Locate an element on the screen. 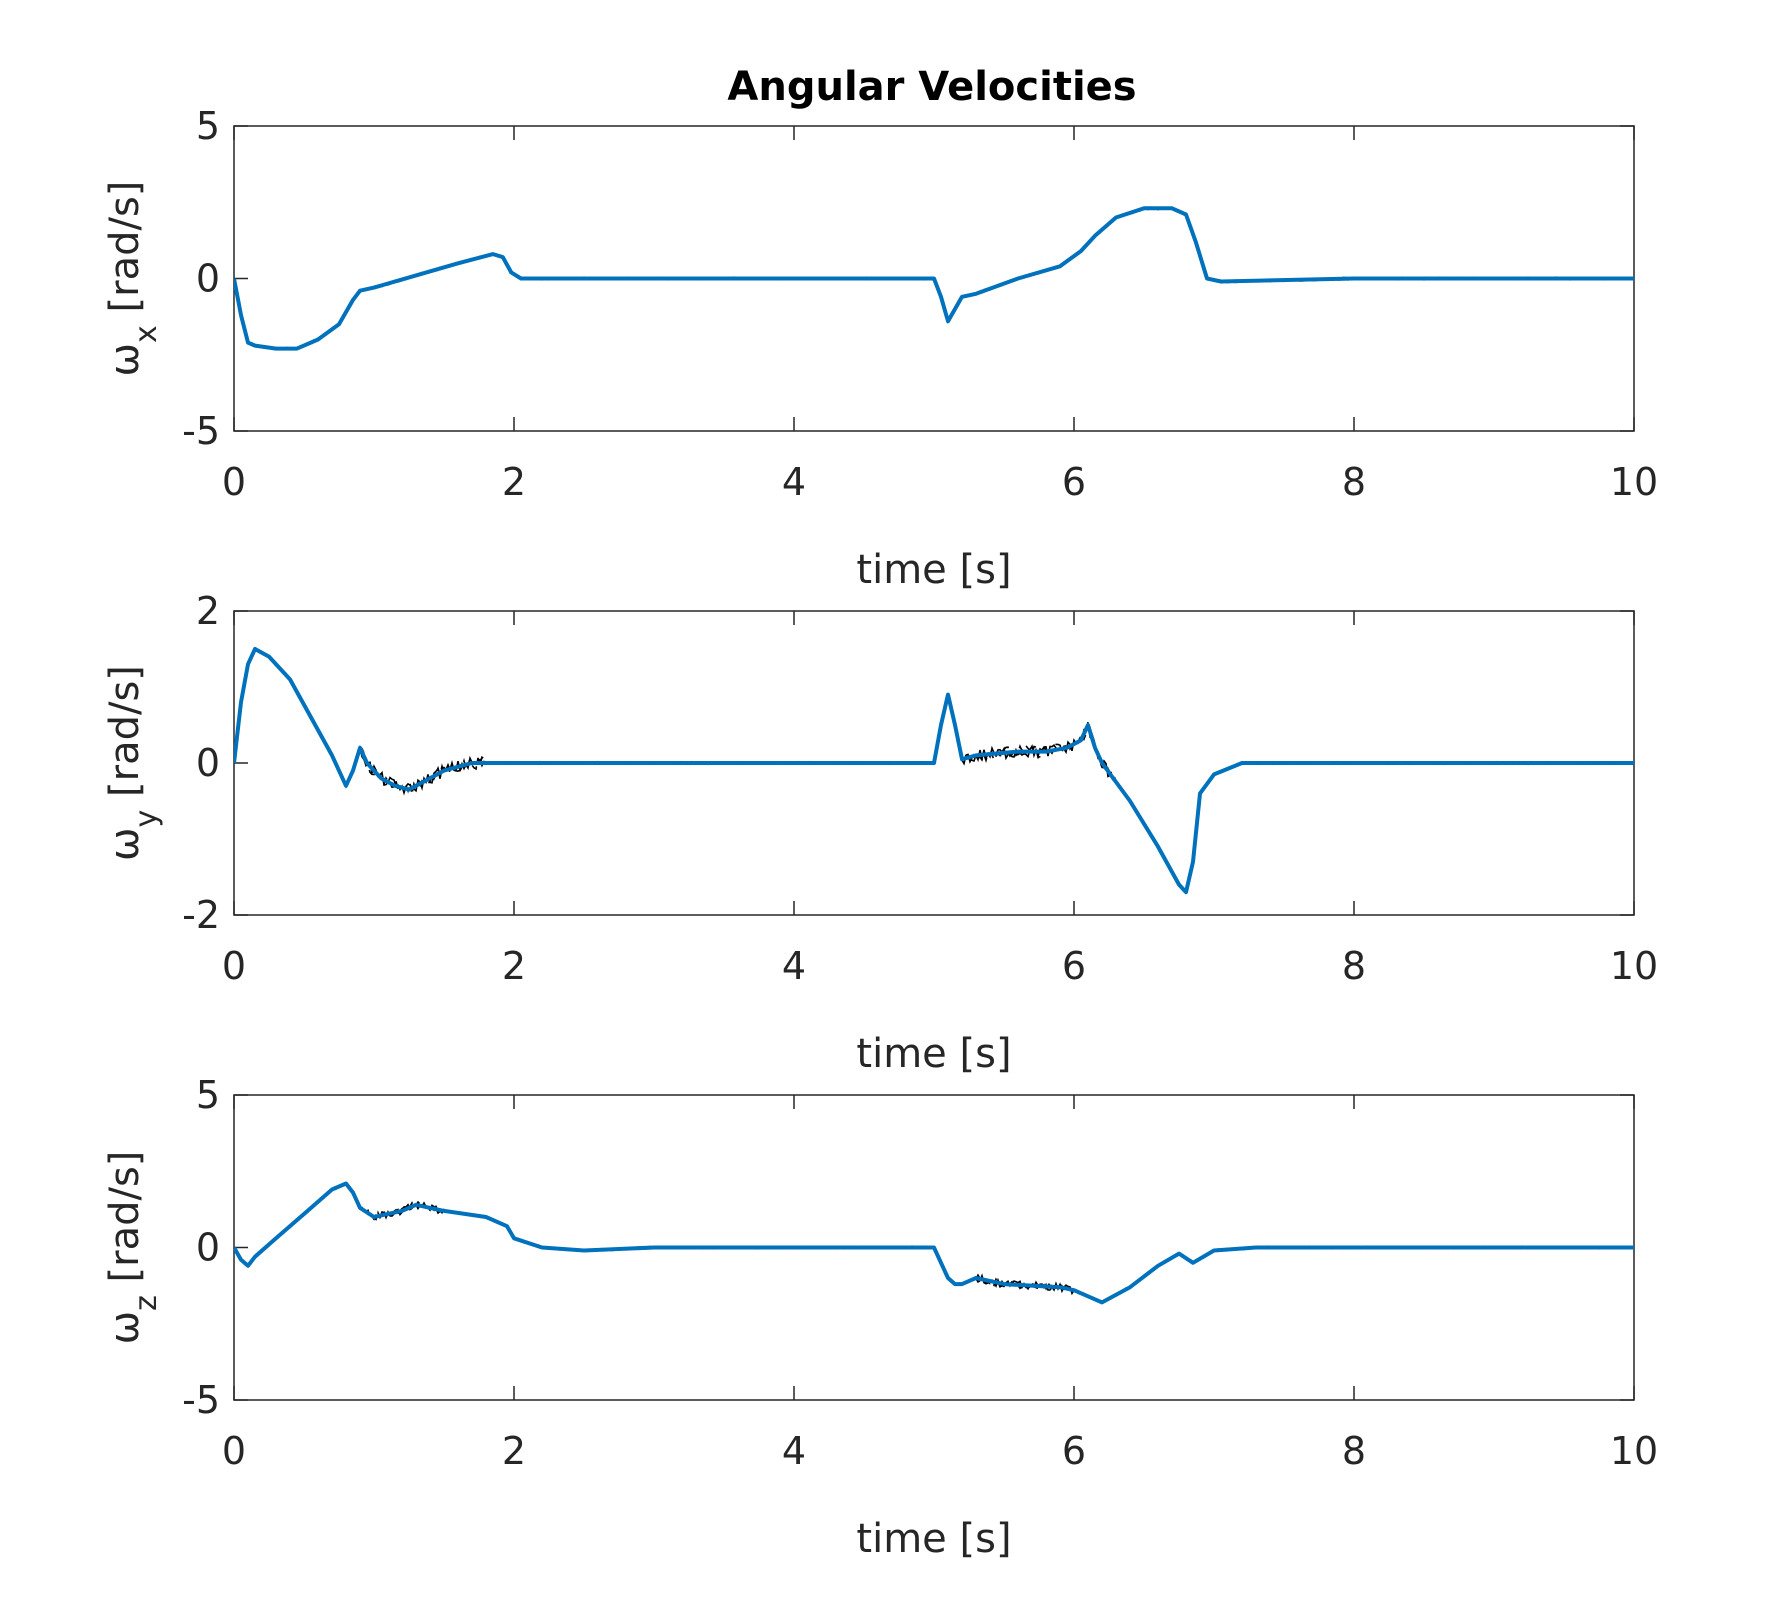 The height and width of the screenshot is (1604, 1792). y-axis-subscript: y is located at coordinates (146, 819).